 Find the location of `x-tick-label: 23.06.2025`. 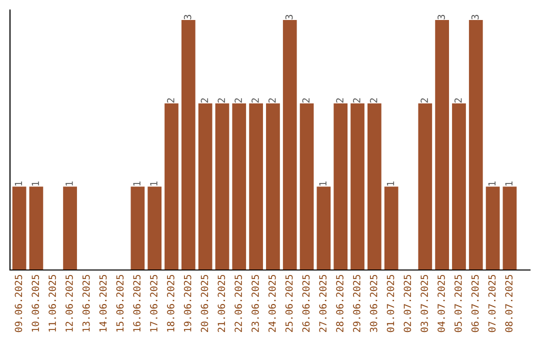

x-tick-label: 23.06.2025 is located at coordinates (255, 303).